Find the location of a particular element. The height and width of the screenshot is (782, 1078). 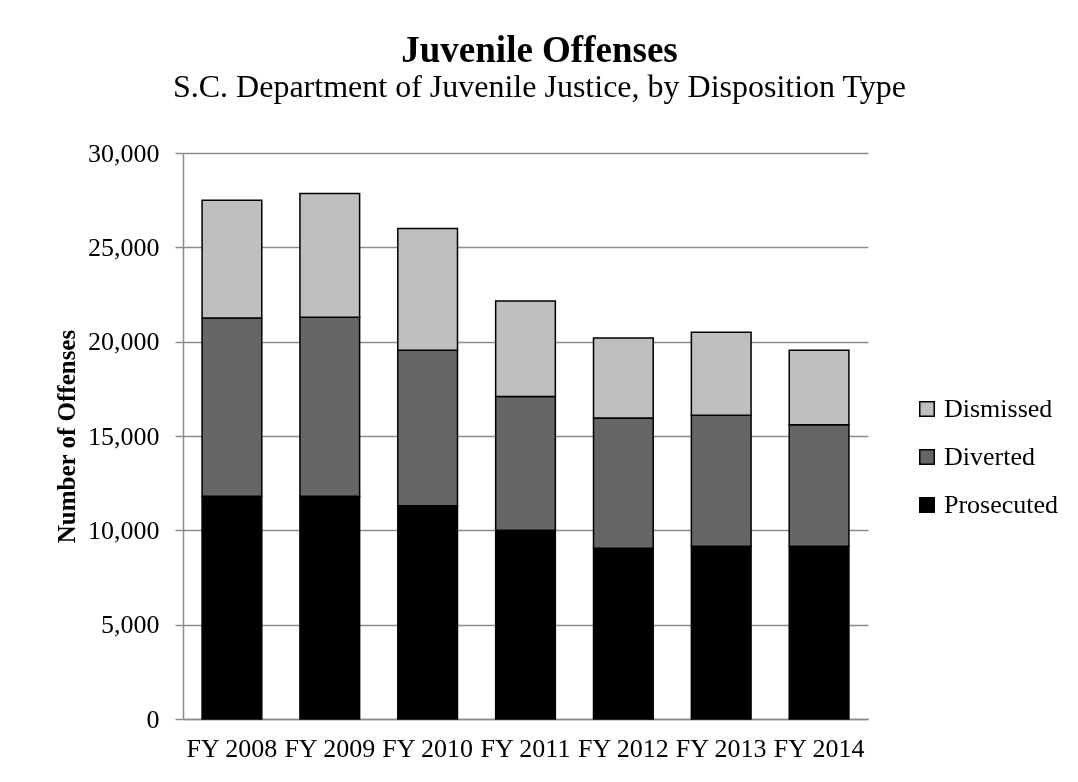

y-tick-label: 10,000 is located at coordinates (124, 530).